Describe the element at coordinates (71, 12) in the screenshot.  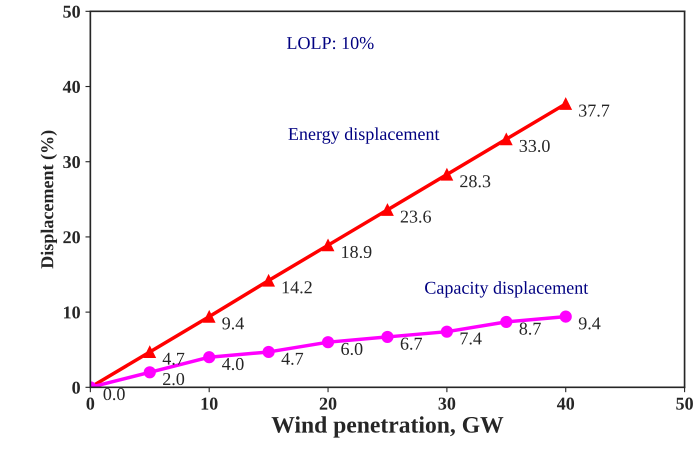
I see `y-tick-label: 50` at that location.